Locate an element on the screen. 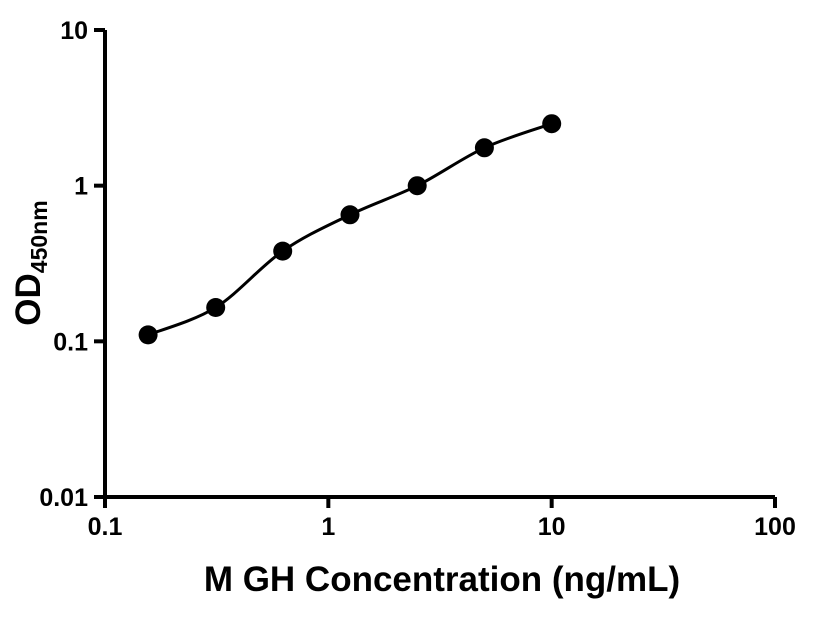 Image resolution: width=816 pixels, height=617 pixels. x-axis-tick-label: 100 is located at coordinates (775, 527).